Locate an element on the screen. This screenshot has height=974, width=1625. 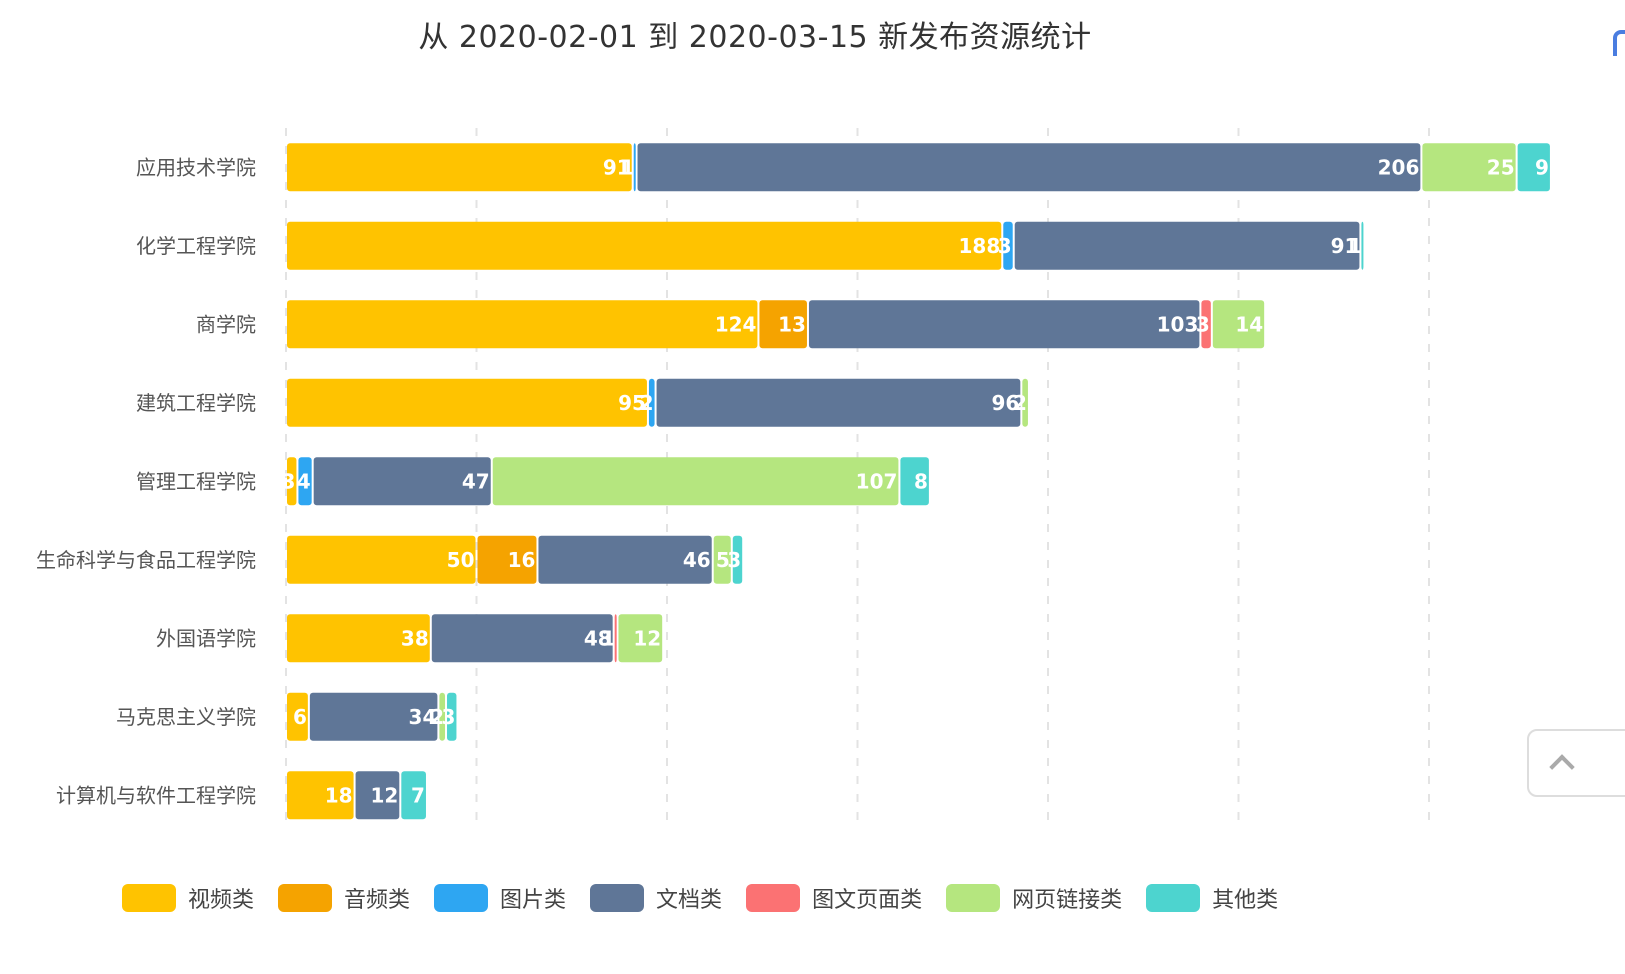
legend-label: 网页链接类 is located at coordinates (1067, 900).